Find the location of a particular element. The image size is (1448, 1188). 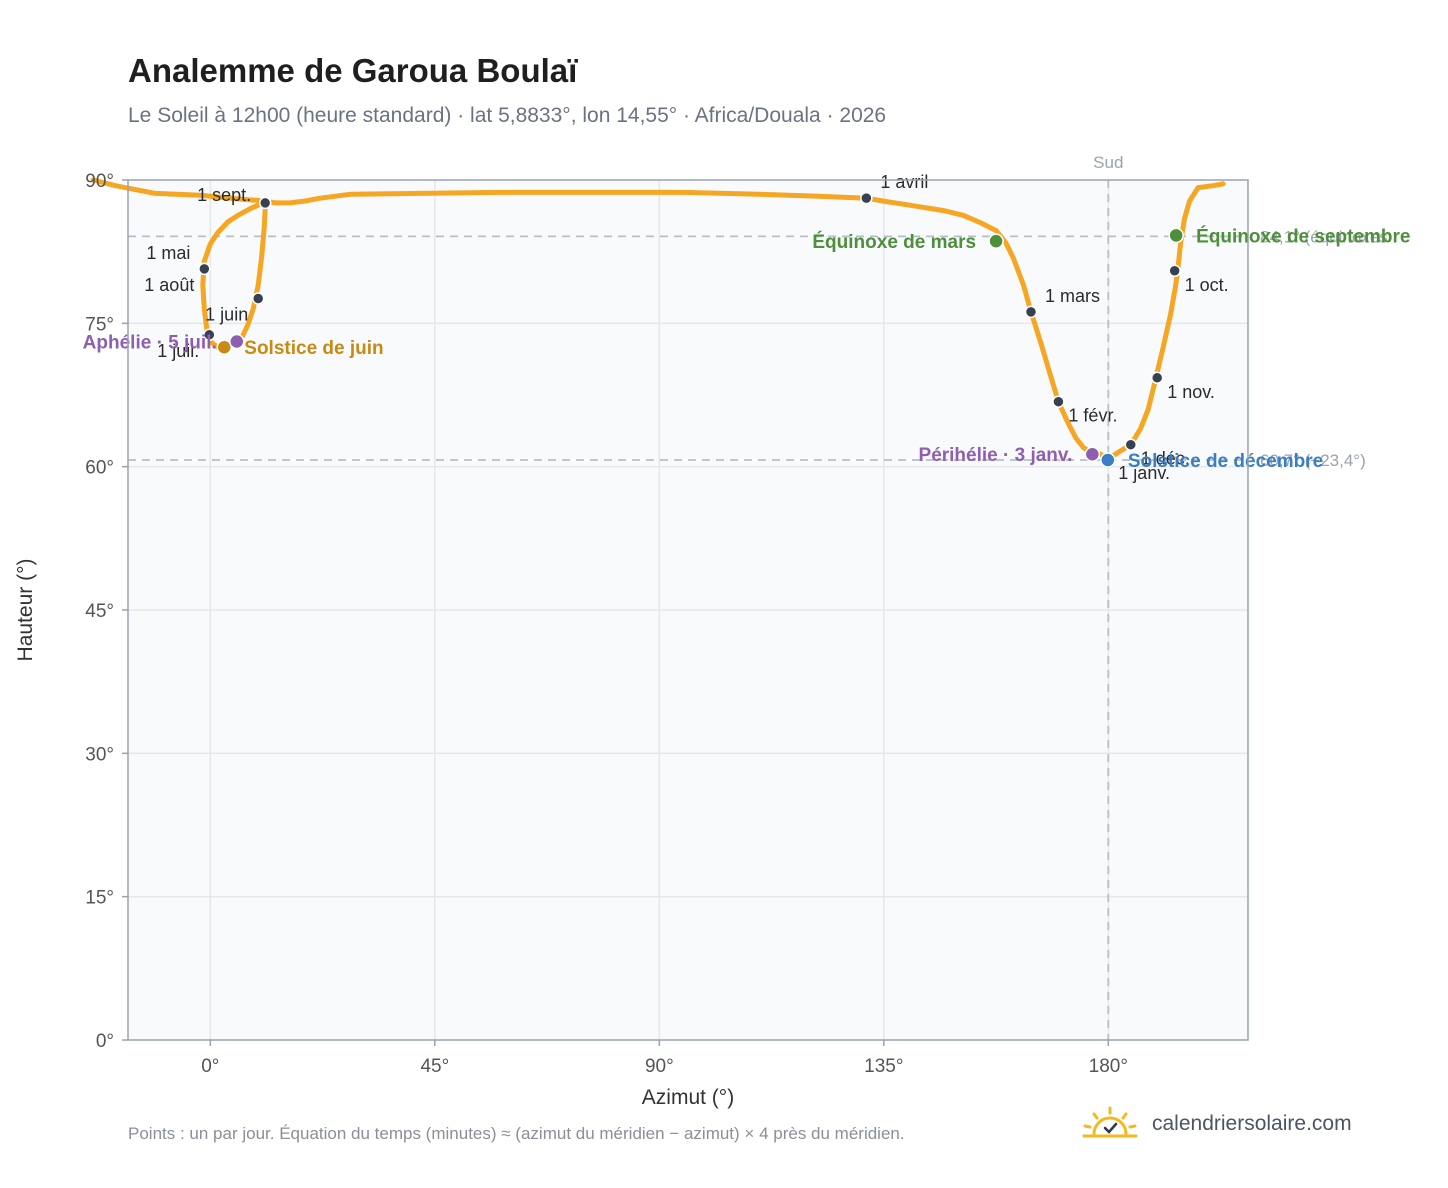

month-point-1-aout is located at coordinates (204, 269).